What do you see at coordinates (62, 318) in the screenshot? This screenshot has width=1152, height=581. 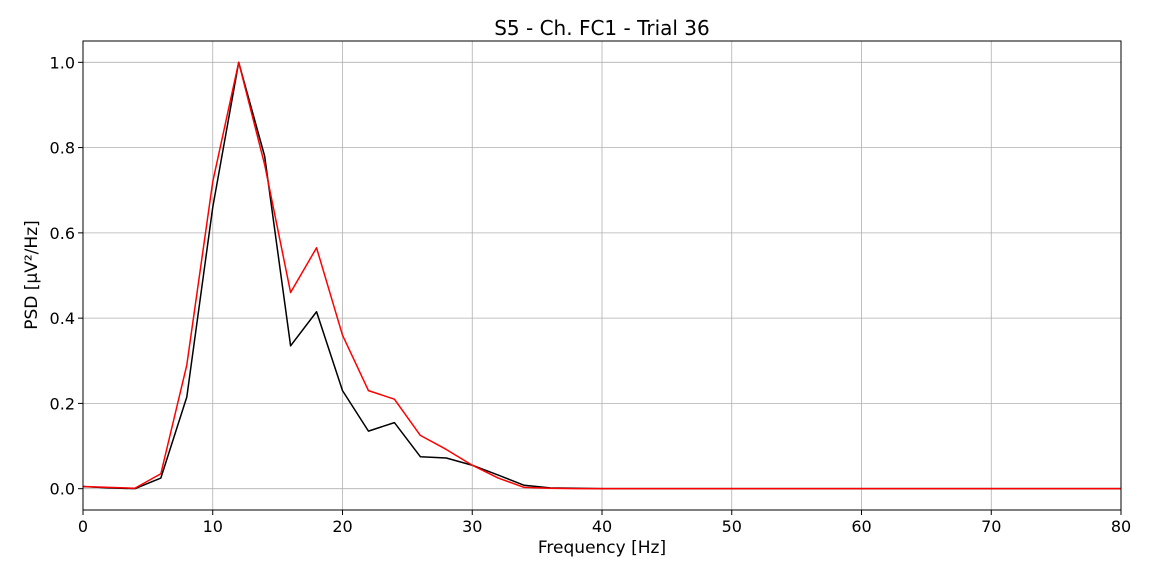 I see `y-tick-label: 0.4` at bounding box center [62, 318].